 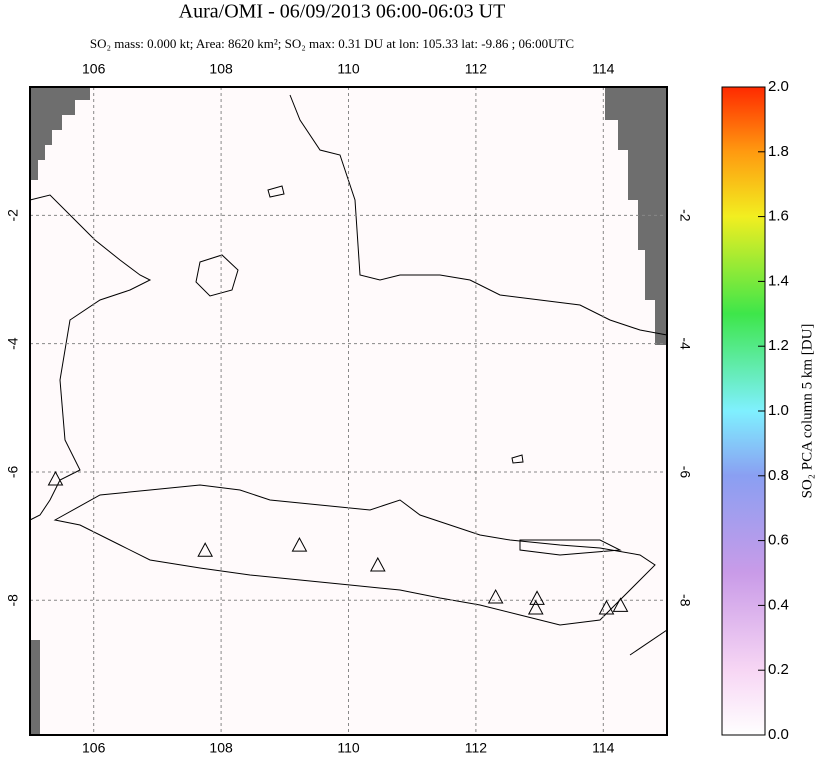 What do you see at coordinates (807, 411) in the screenshot?
I see `colorbar-label: SO₂ PCA column 5 km [DU]` at bounding box center [807, 411].